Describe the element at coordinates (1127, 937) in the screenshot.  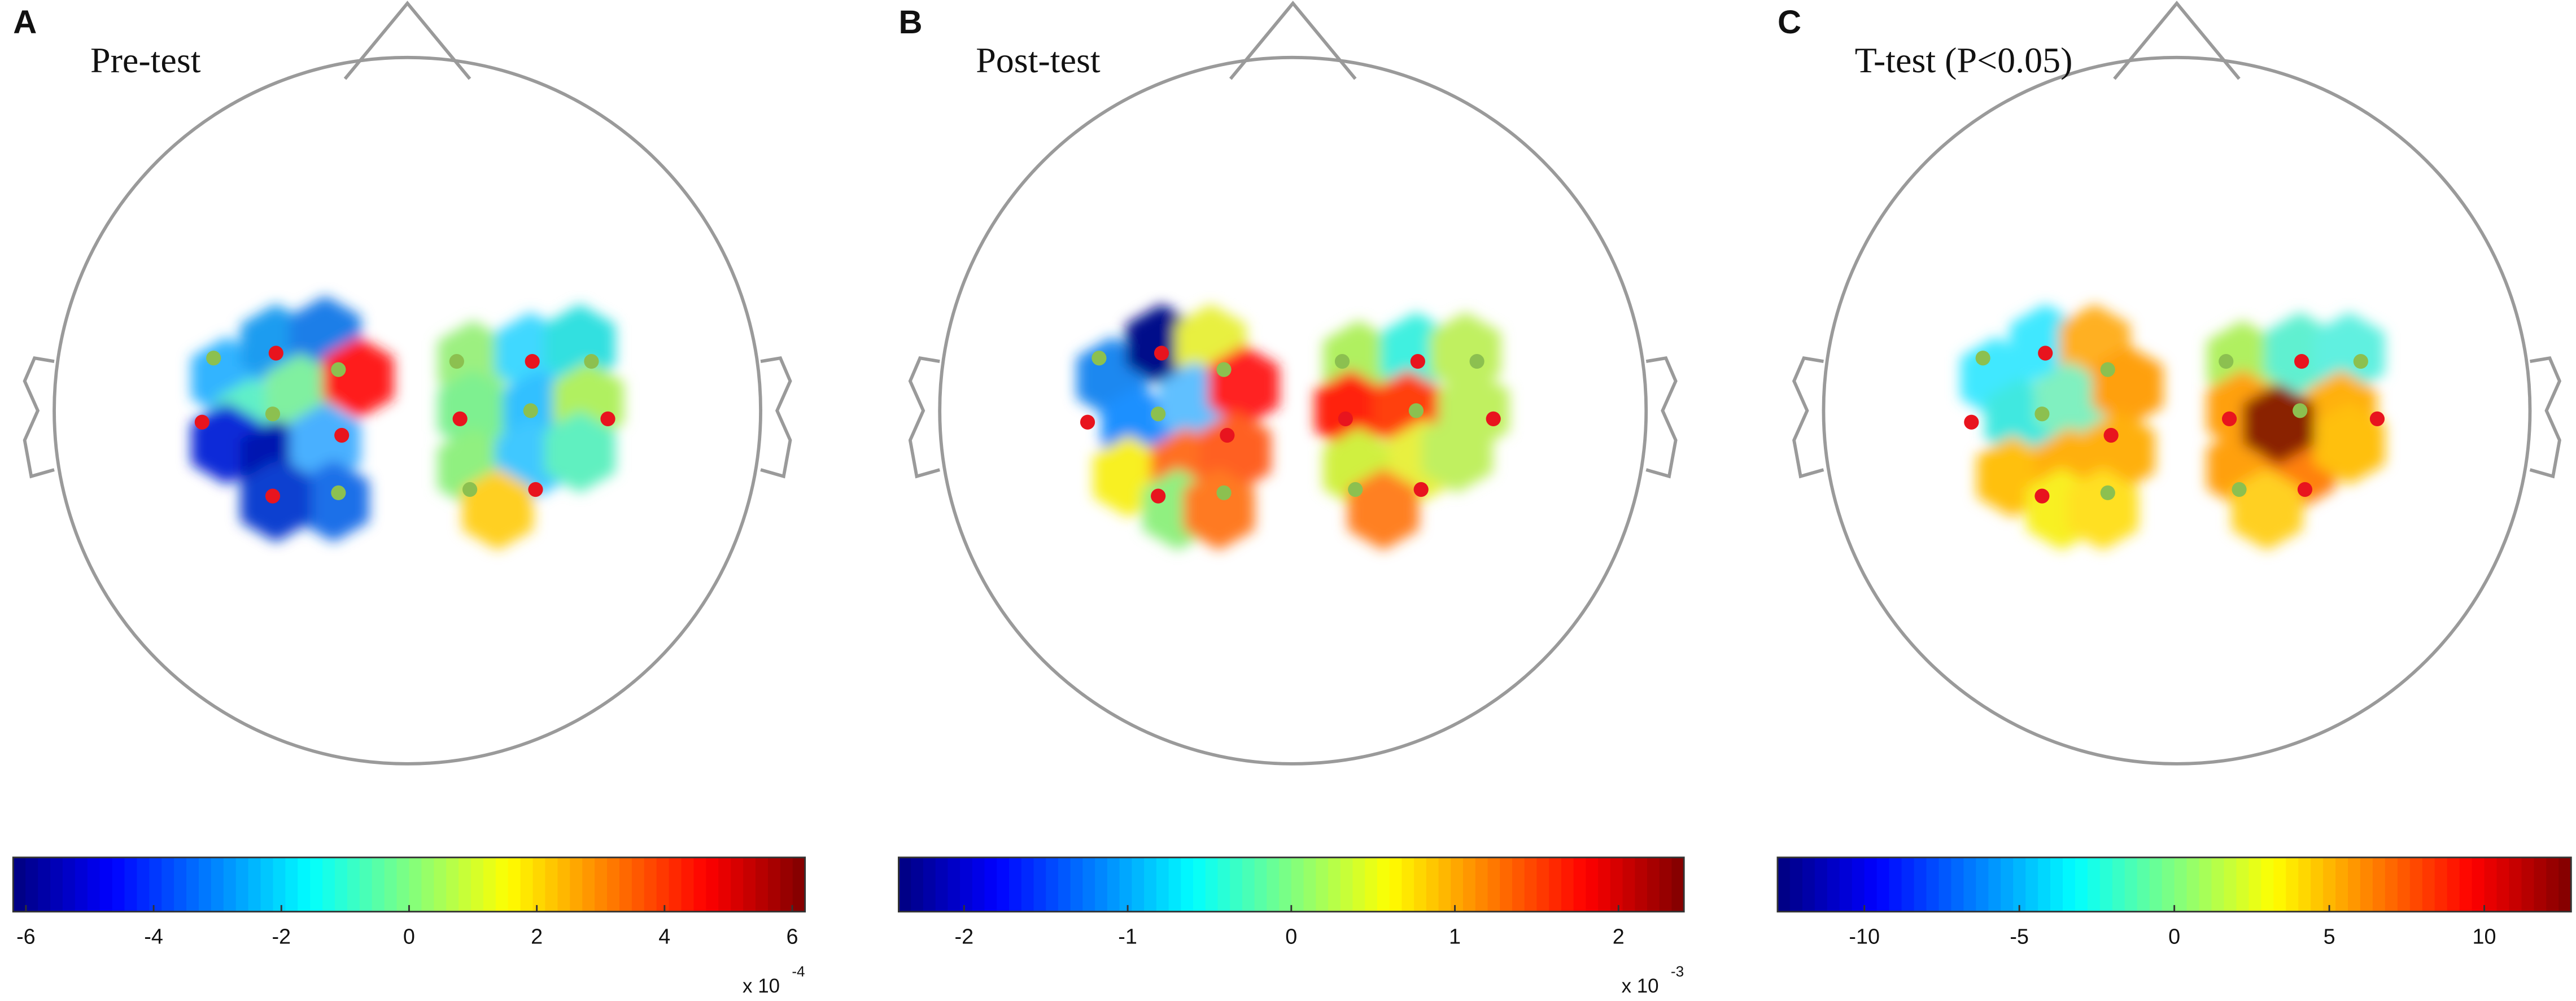
I see `colorbar-tick-label: -1` at that location.